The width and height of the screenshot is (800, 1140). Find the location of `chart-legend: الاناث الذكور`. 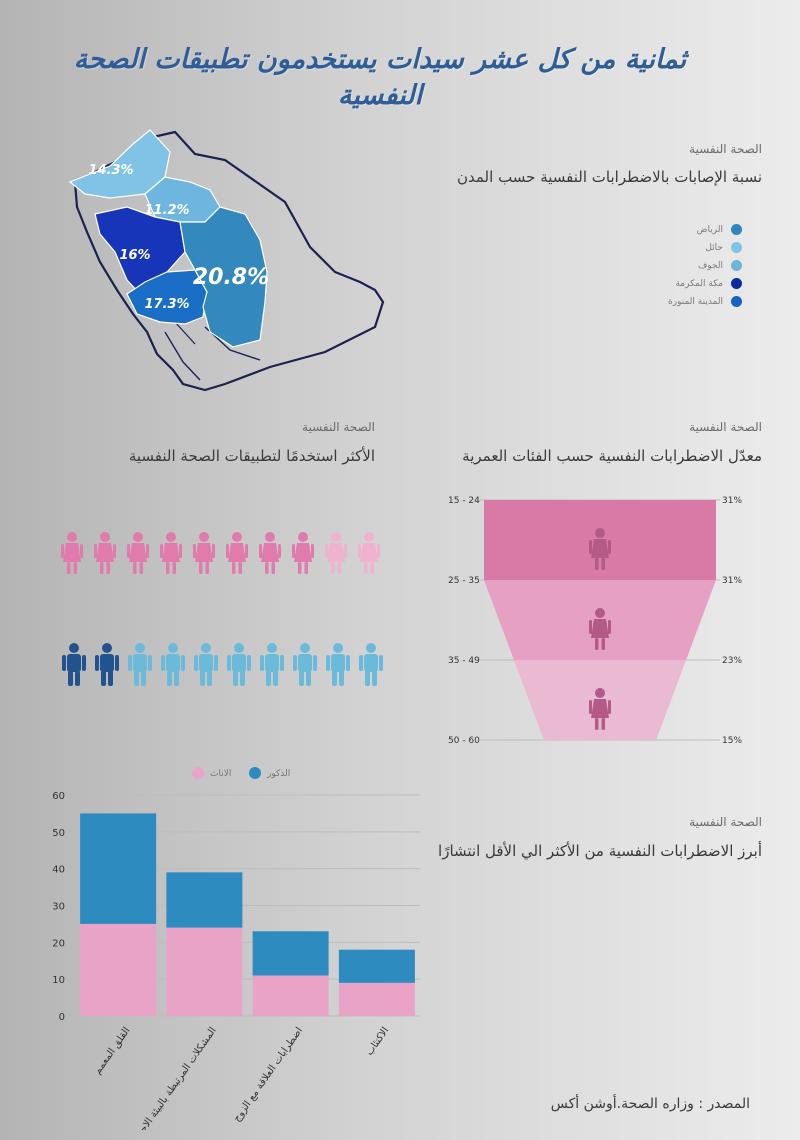

chart-legend: الاناث الذكور is located at coordinates (241, 773).